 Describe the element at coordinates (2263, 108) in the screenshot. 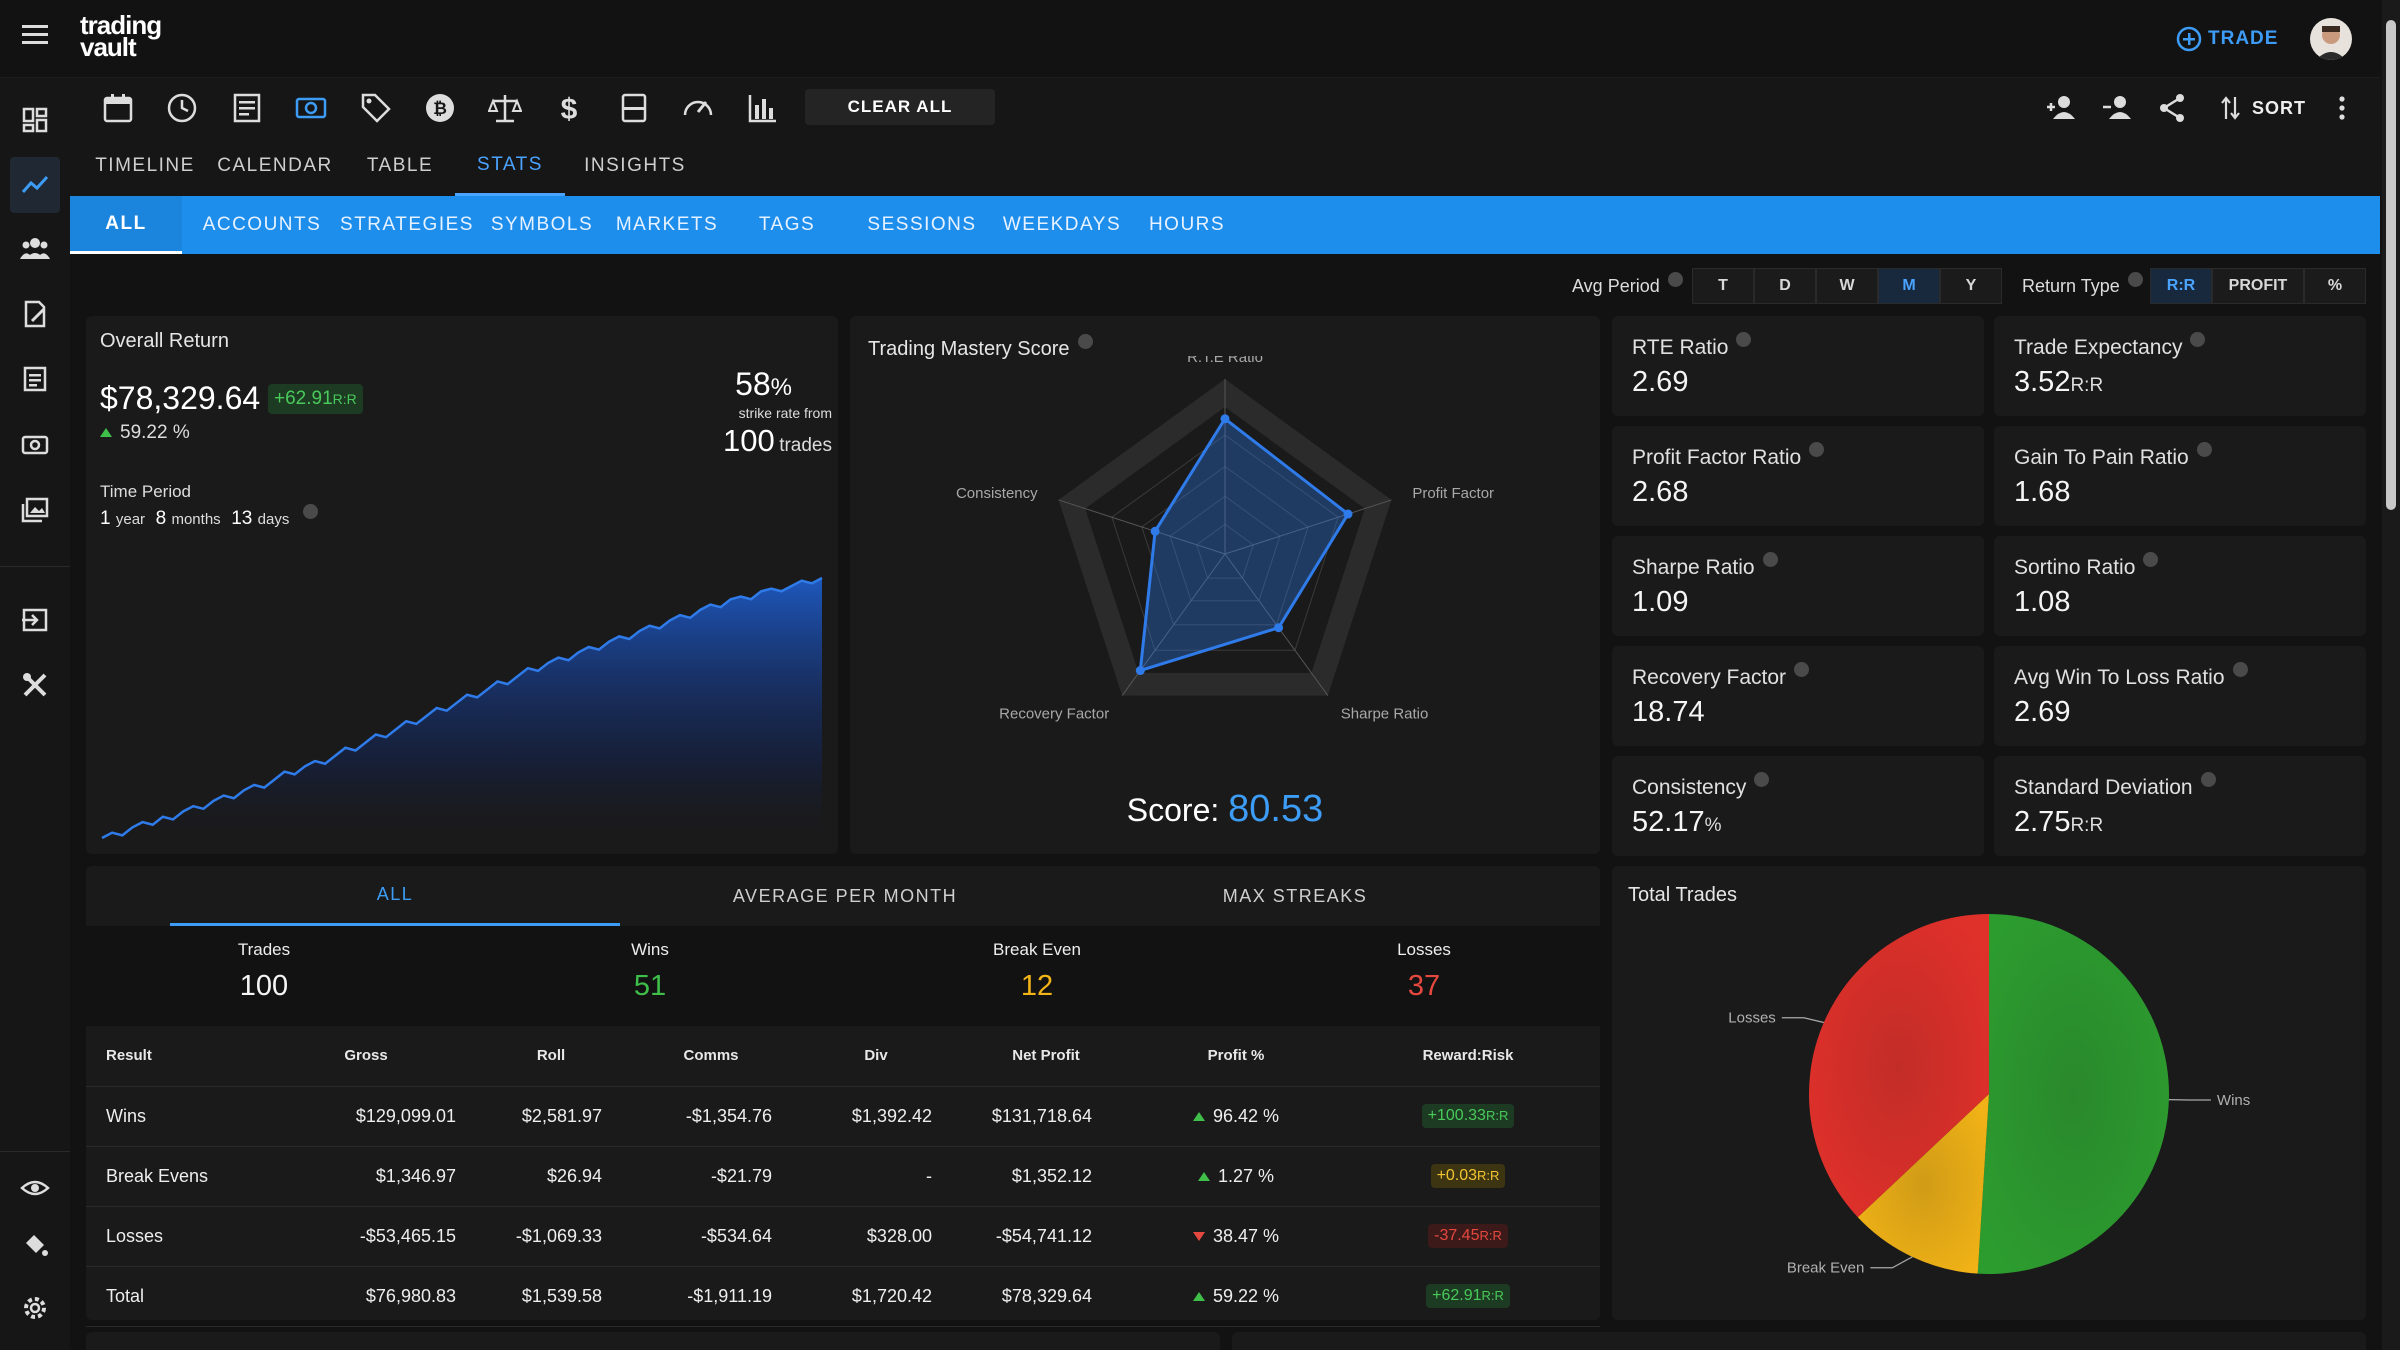

I see `sort-button: SORT` at that location.